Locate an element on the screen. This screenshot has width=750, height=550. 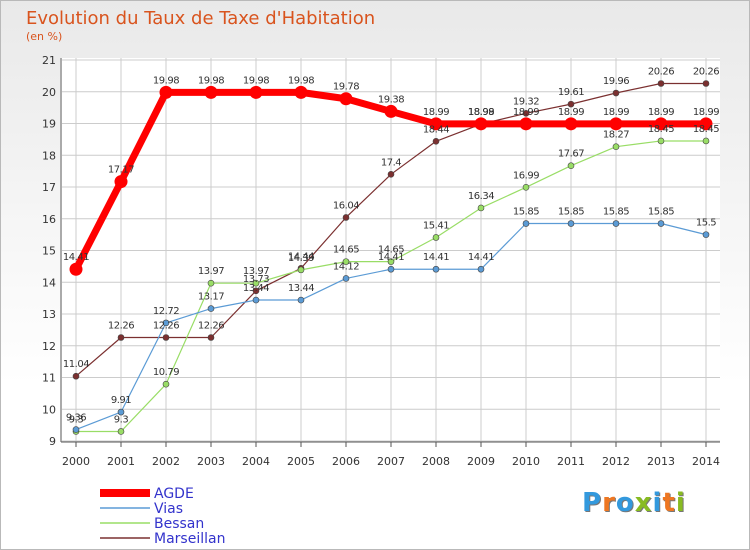
data-label-vias: 15.5 is located at coordinates (706, 223).